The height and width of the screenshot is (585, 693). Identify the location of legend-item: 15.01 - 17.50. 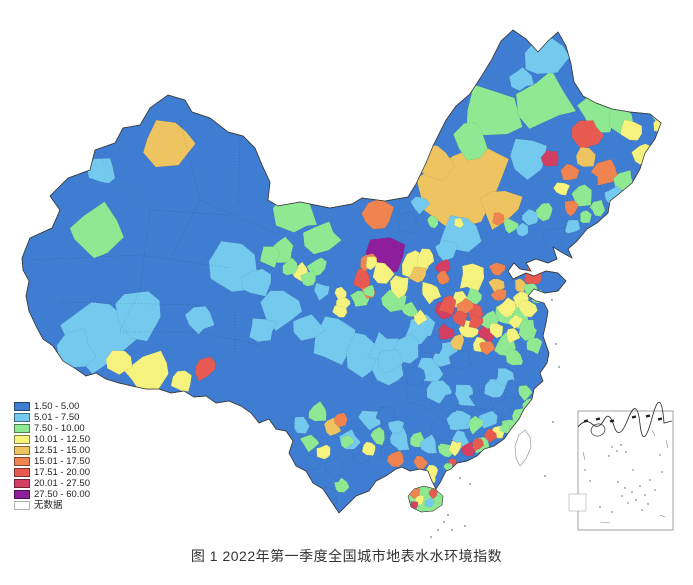
(52, 461).